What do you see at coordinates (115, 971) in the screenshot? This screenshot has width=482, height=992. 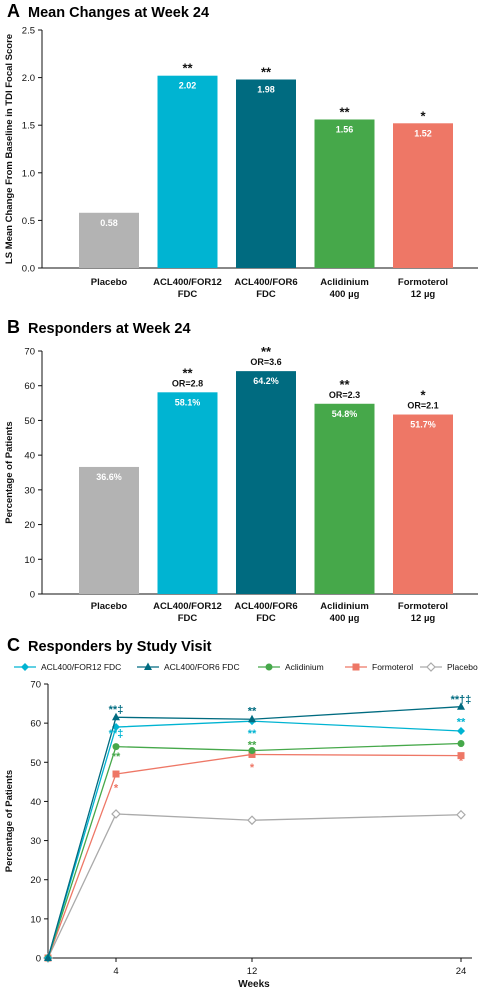 I see `x-tick-label: 4` at bounding box center [115, 971].